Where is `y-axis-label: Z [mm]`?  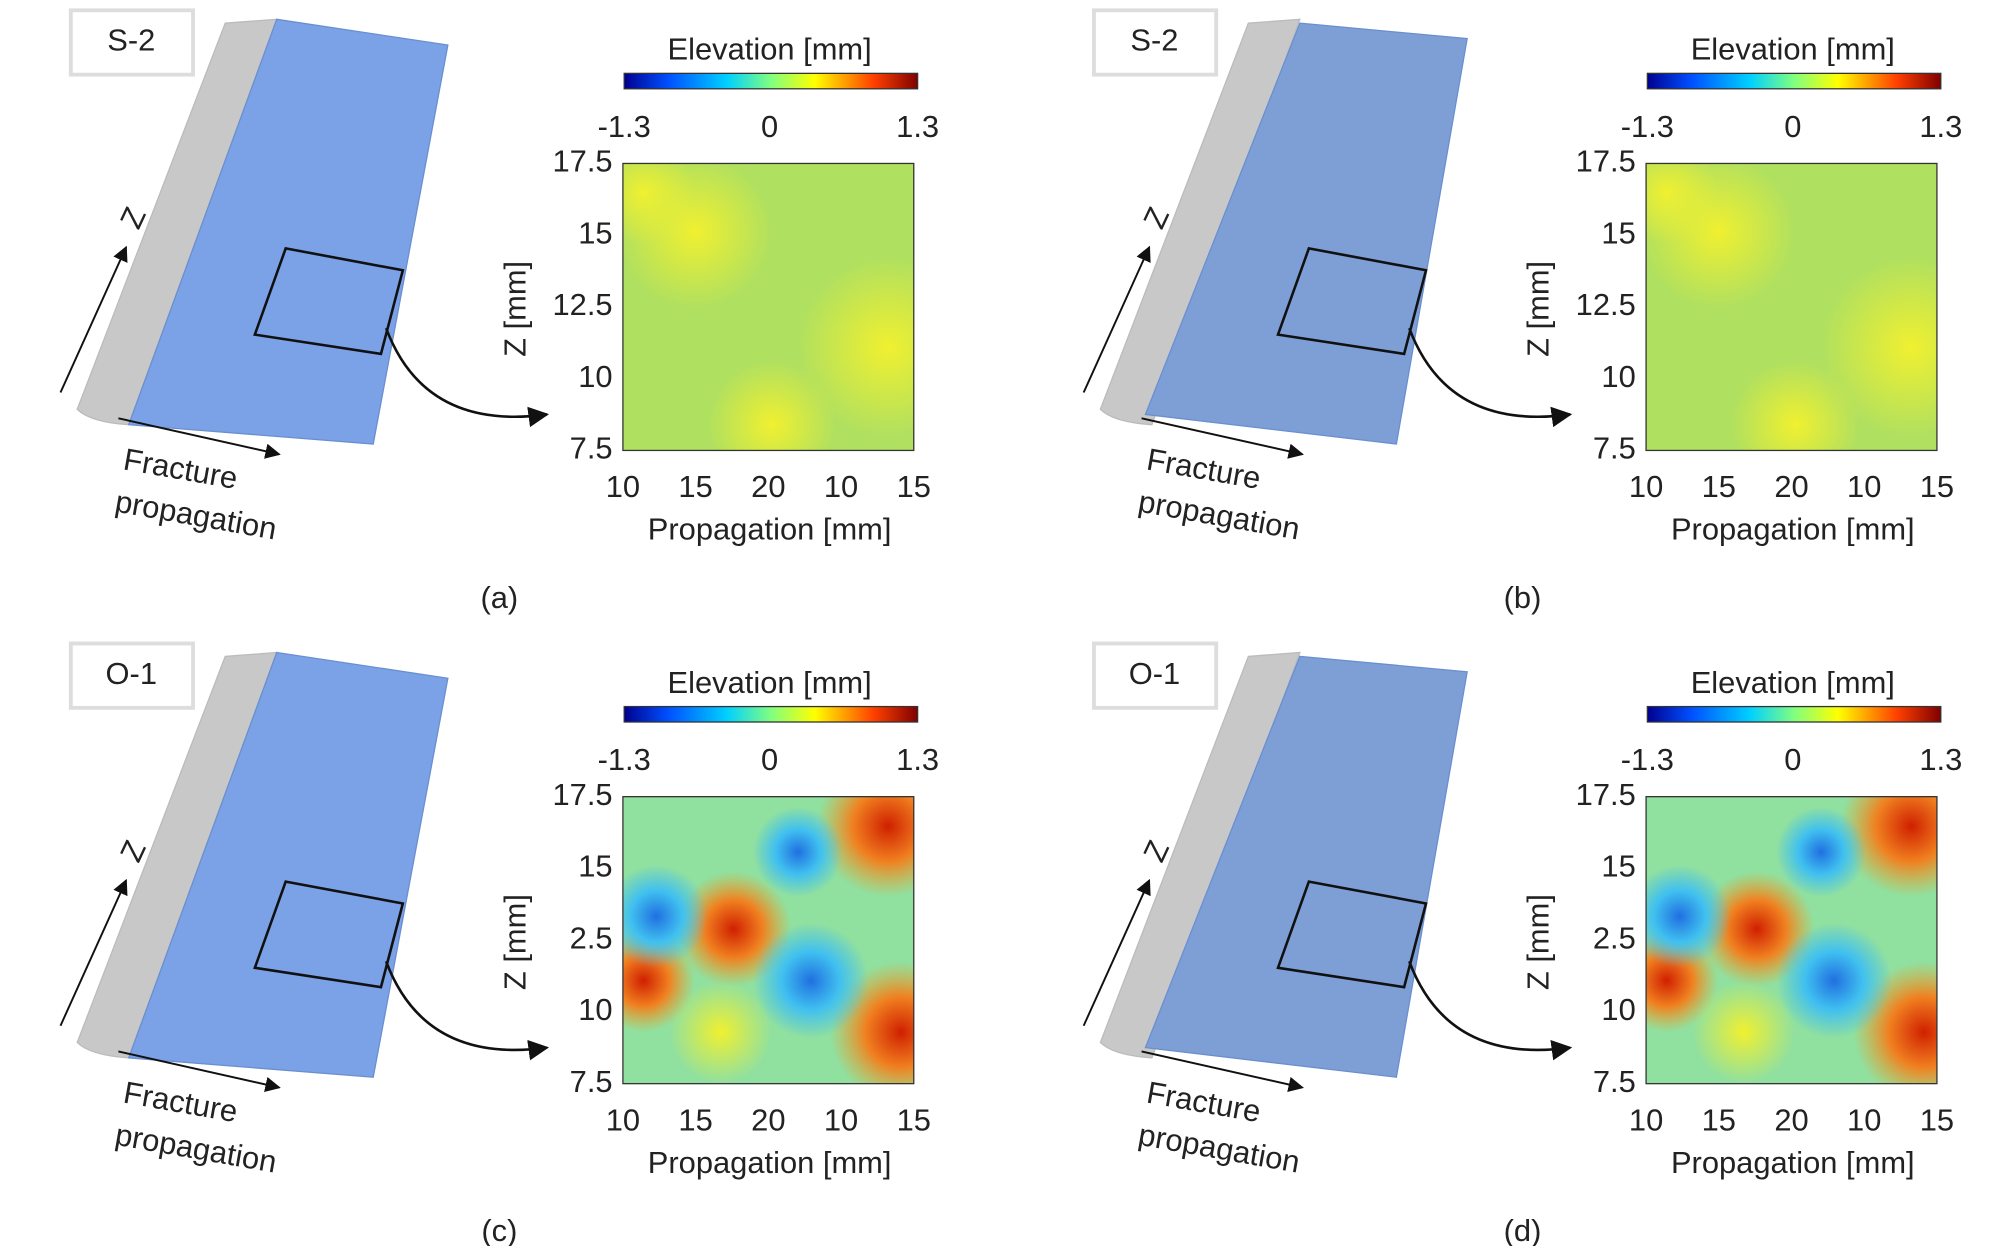
y-axis-label: Z [mm] is located at coordinates (515, 942).